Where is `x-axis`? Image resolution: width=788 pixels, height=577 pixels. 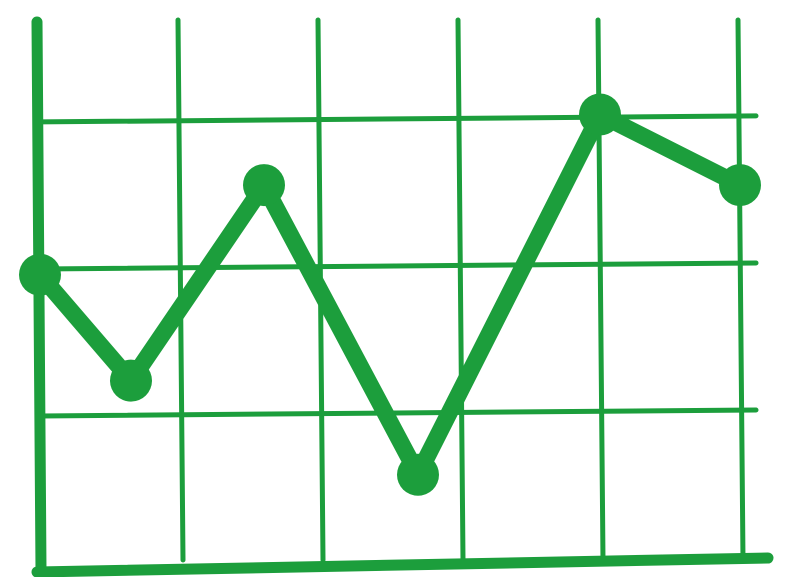 x-axis is located at coordinates (402, 564).